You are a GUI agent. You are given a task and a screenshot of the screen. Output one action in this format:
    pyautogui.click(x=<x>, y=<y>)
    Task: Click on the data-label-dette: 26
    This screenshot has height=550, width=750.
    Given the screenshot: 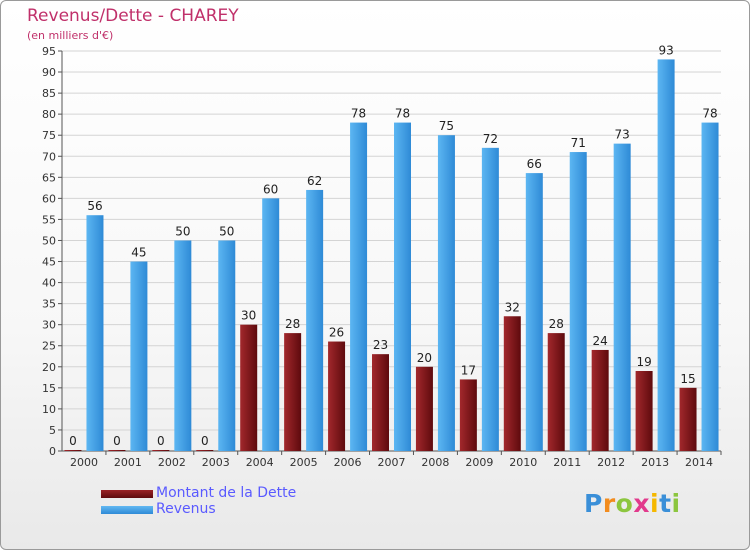 What is the action you would take?
    pyautogui.click(x=336, y=333)
    